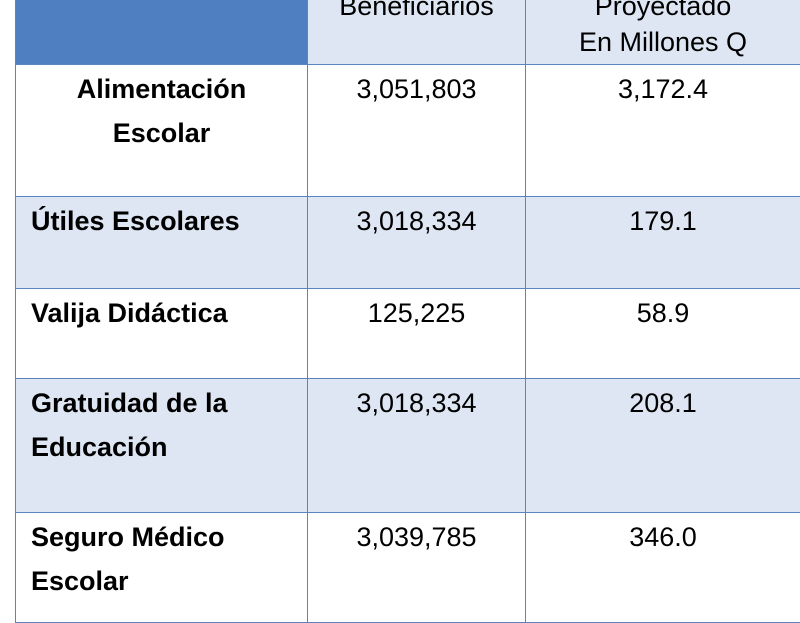  What do you see at coordinates (169, 447) in the screenshot?
I see `program-name-line: Educación` at bounding box center [169, 447].